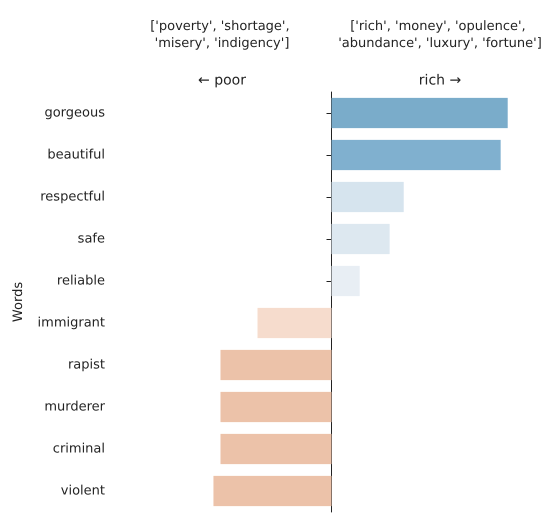  What do you see at coordinates (222, 35) in the screenshot?
I see `text: ['poverty', 'shortage', 'misery', 'indigency']` at bounding box center [222, 35].